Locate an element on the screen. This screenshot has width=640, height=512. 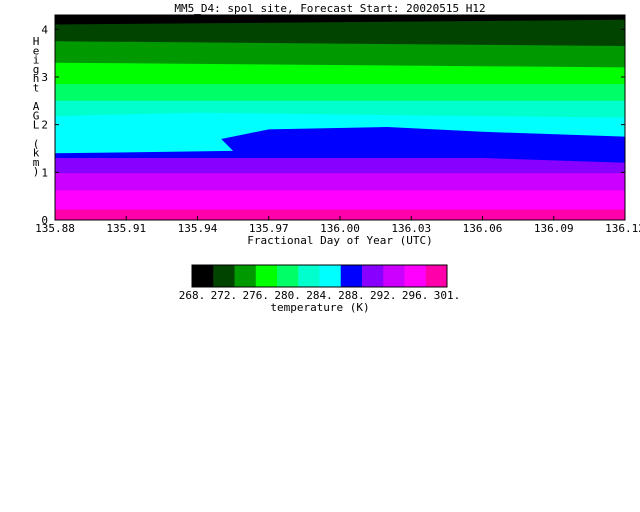
colorbar-tick-label: 288. is located at coordinates (351, 295).